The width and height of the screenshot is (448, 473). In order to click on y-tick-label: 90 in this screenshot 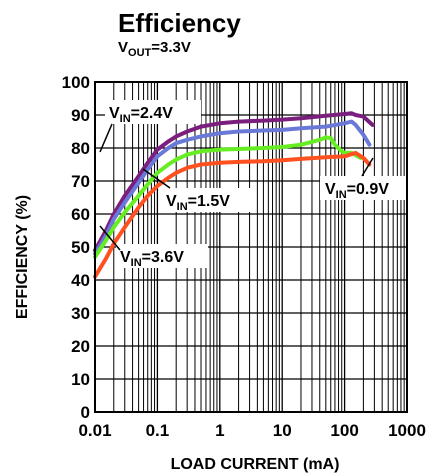, I will do `click(80, 115)`.